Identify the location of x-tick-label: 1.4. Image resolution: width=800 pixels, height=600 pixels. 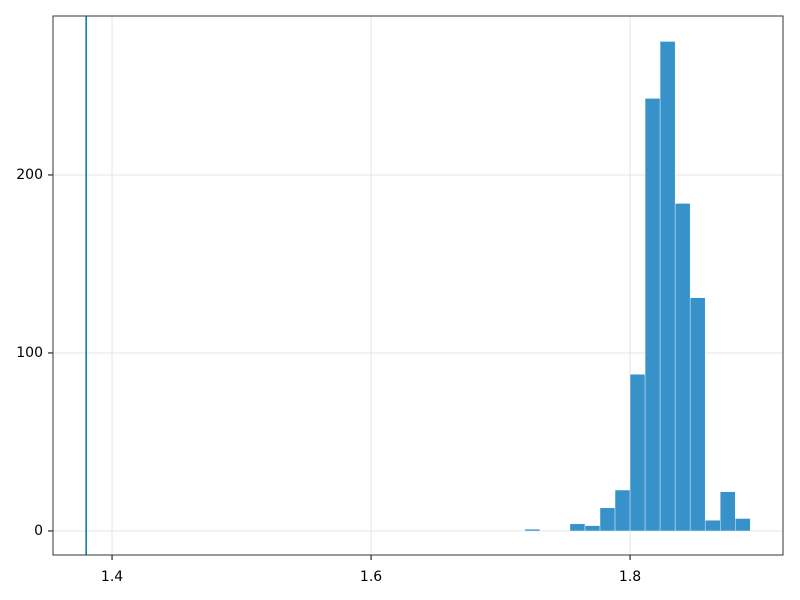
(112, 577).